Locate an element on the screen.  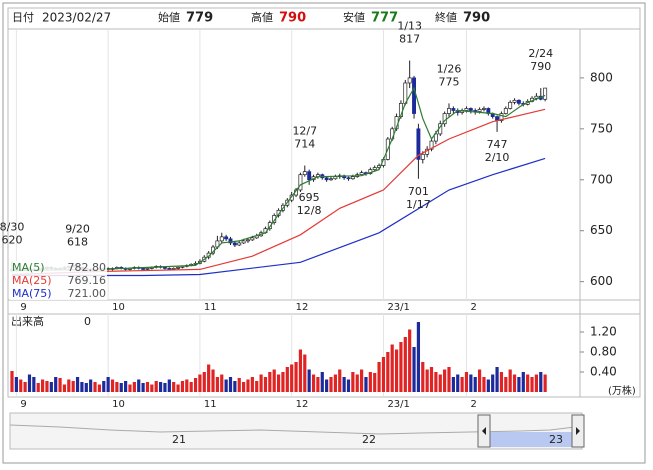
annotation-date: 8/30 is located at coordinates (12, 226).